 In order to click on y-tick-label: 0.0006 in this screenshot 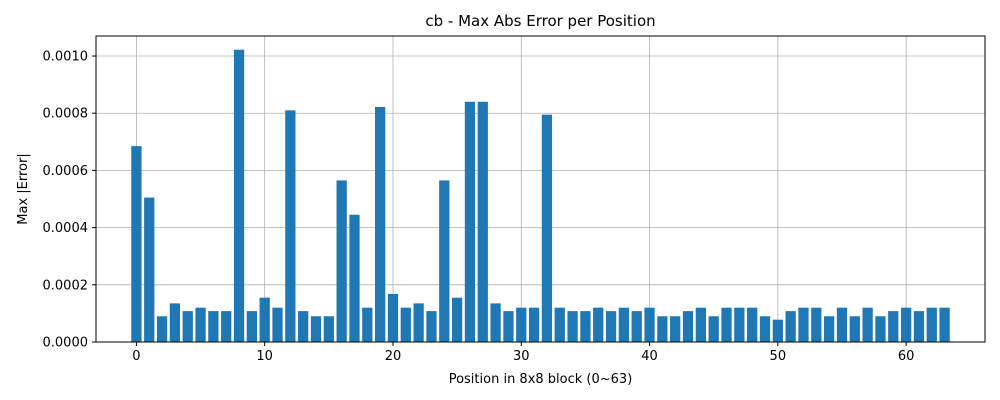, I will do `click(66, 171)`.